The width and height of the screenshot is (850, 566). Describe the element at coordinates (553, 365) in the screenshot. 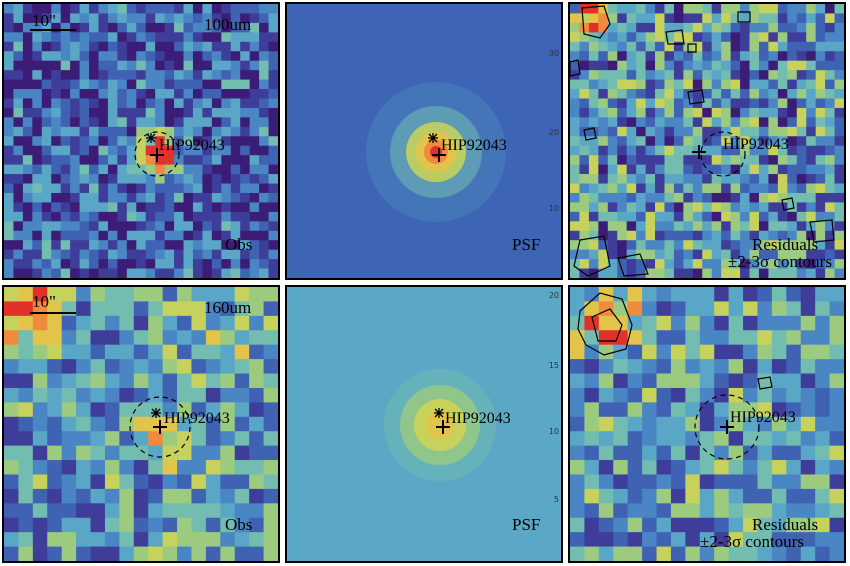

I see `axis-tick-label: 15` at that location.